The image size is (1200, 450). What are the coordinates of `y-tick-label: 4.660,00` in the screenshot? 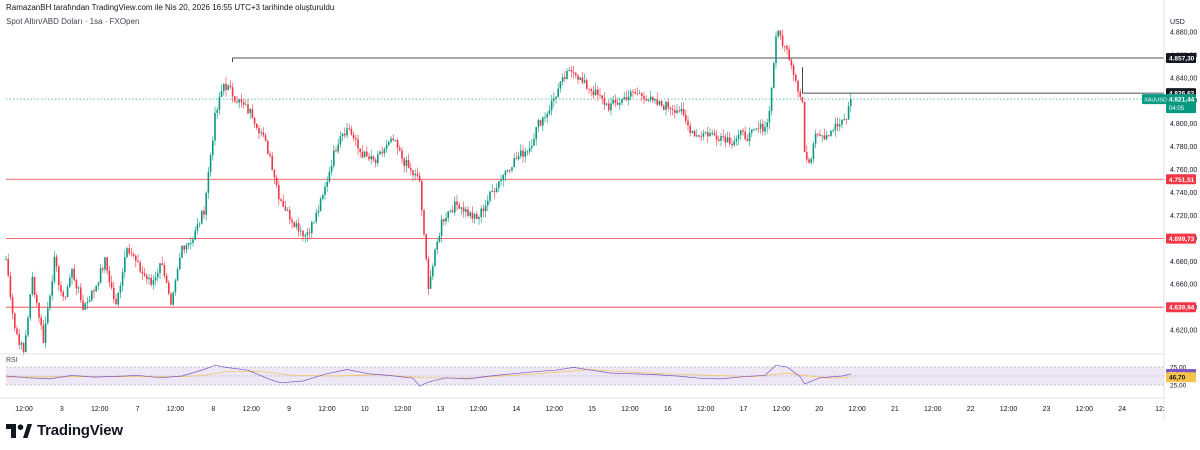 It's located at (1183, 285).